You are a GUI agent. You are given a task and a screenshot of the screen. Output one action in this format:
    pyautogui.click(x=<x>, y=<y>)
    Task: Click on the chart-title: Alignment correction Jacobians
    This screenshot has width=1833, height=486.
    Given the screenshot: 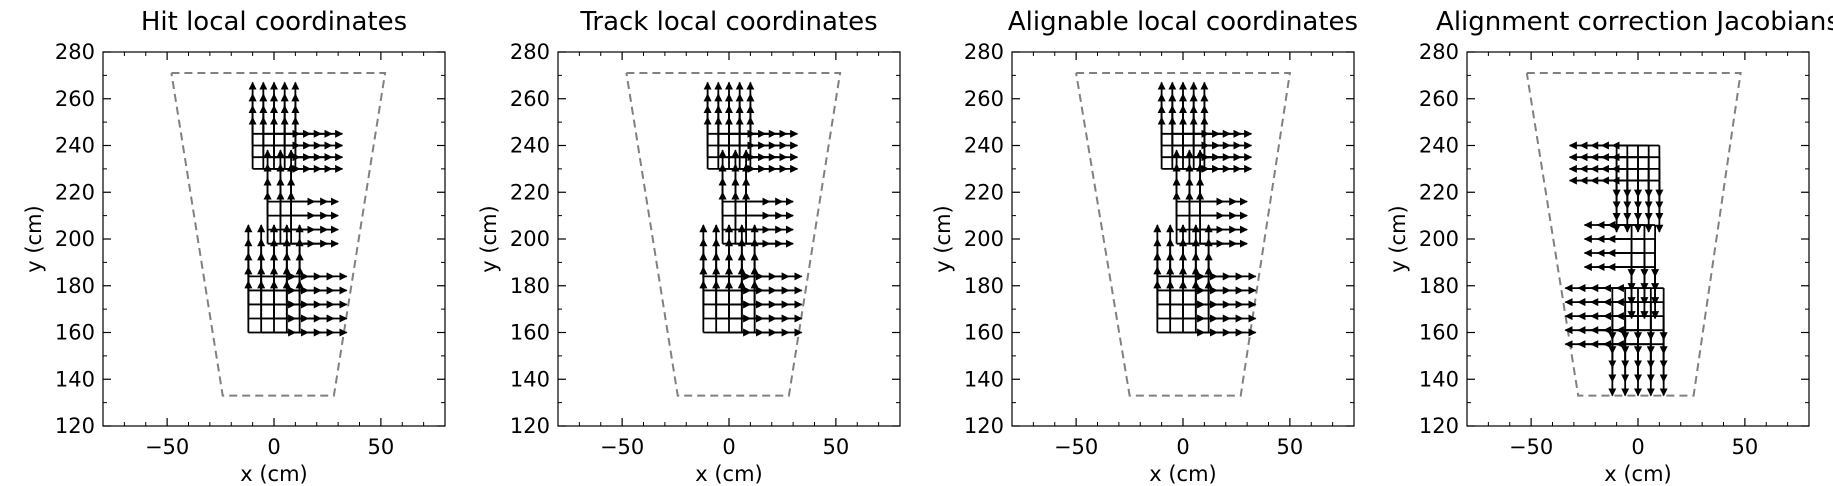 What is the action you would take?
    pyautogui.click(x=1634, y=22)
    